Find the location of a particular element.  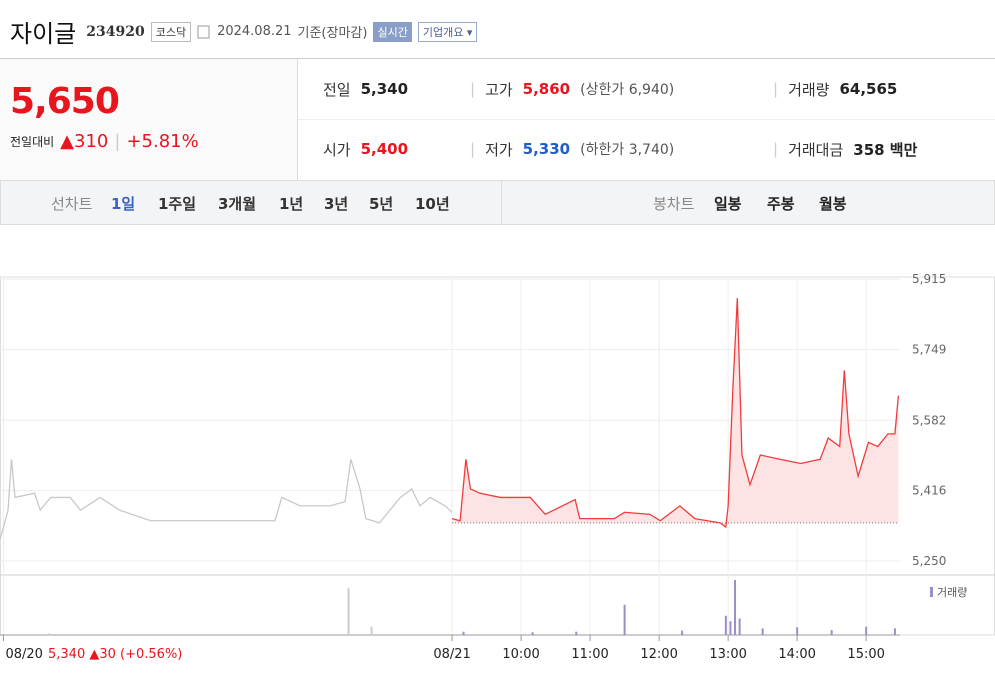

y-tick-label: 5,915 is located at coordinates (929, 279).